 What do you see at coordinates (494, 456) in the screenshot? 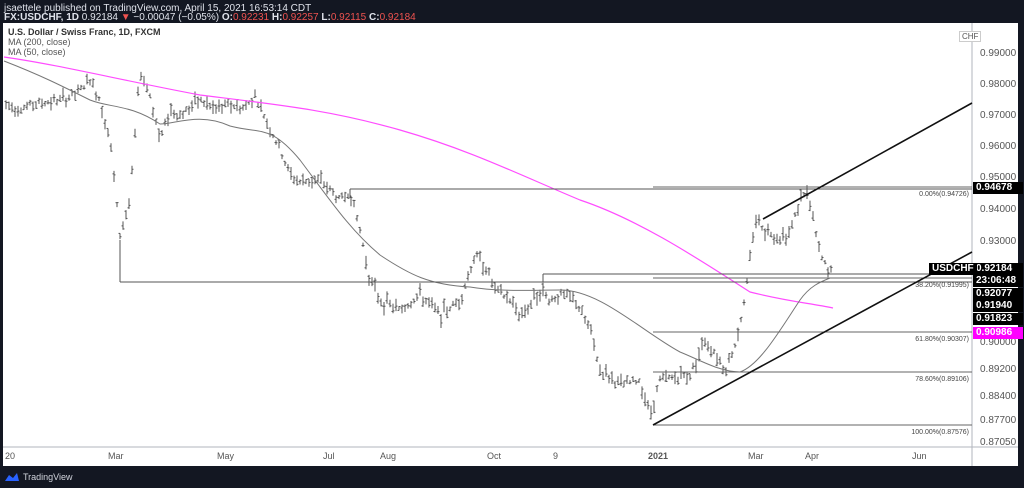
I see `time-tick: Oct` at bounding box center [494, 456].